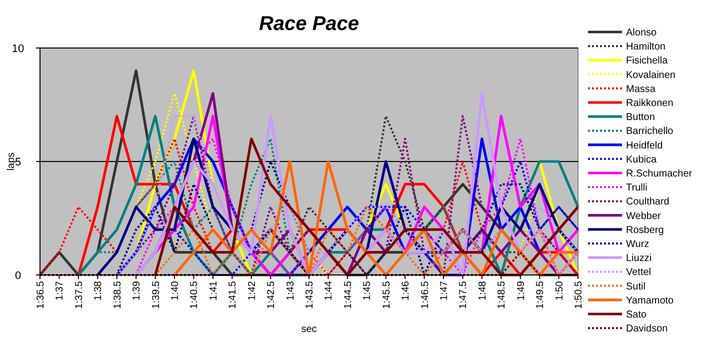 The height and width of the screenshot is (340, 708). Describe the element at coordinates (638, 244) in the screenshot. I see `legend-label: Wurz` at that location.